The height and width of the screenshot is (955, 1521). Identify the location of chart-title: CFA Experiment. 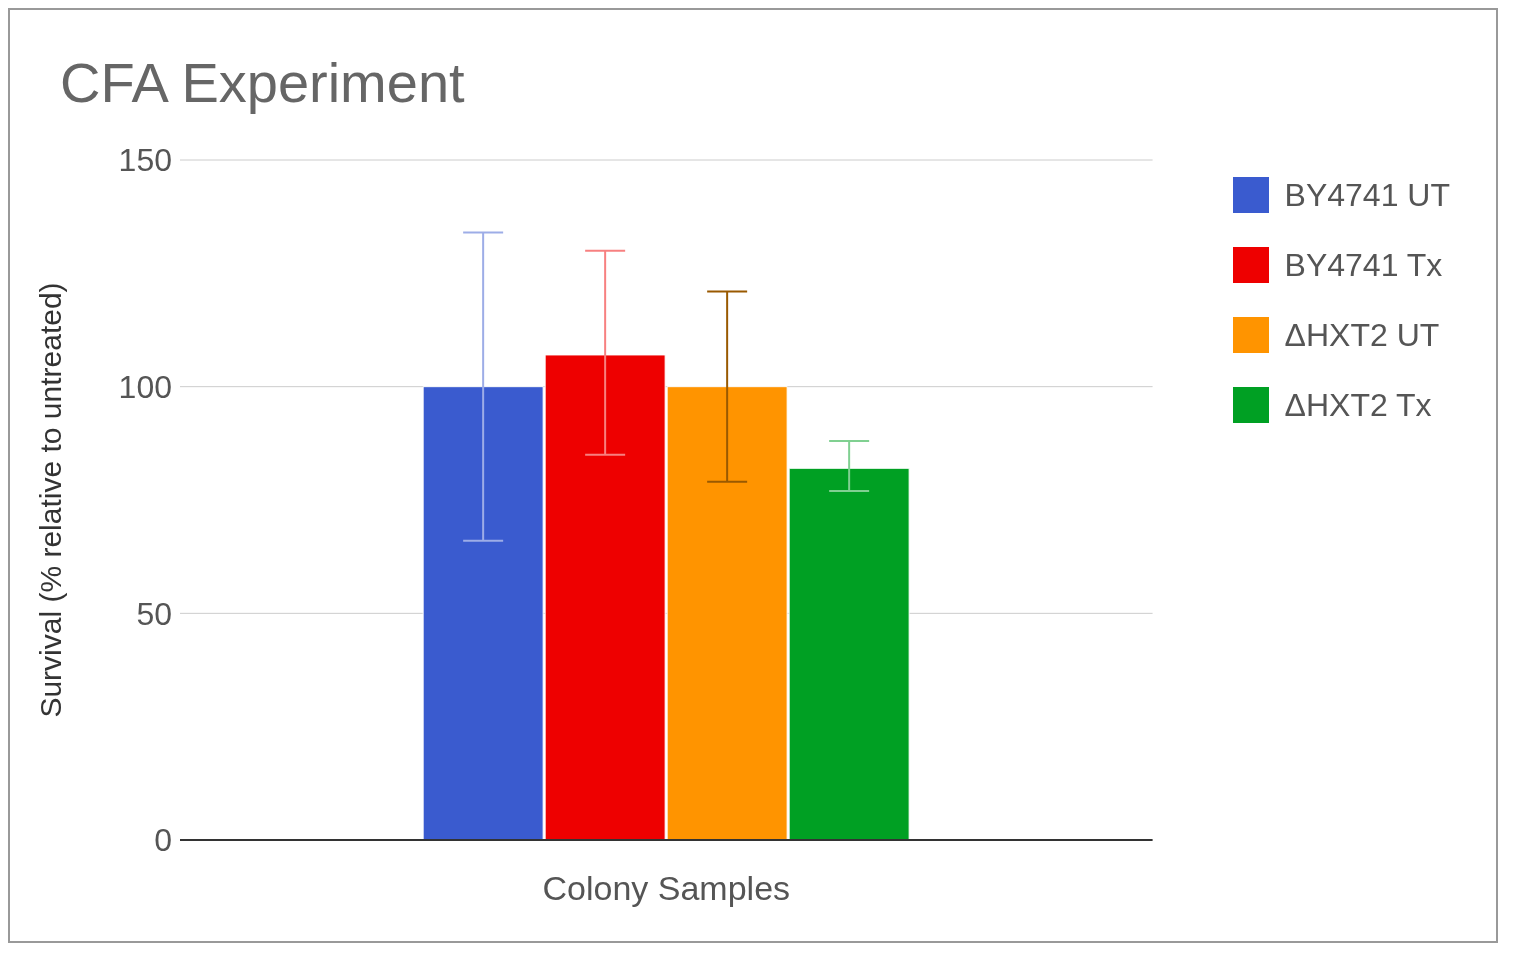
(262, 83).